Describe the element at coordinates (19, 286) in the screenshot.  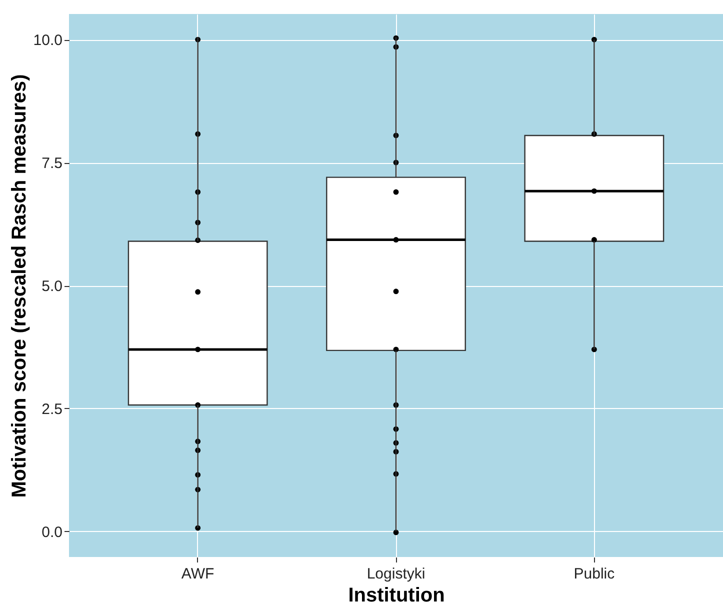
I see `y-axis-title: Motivation score (rescaled Rasch measures)` at that location.